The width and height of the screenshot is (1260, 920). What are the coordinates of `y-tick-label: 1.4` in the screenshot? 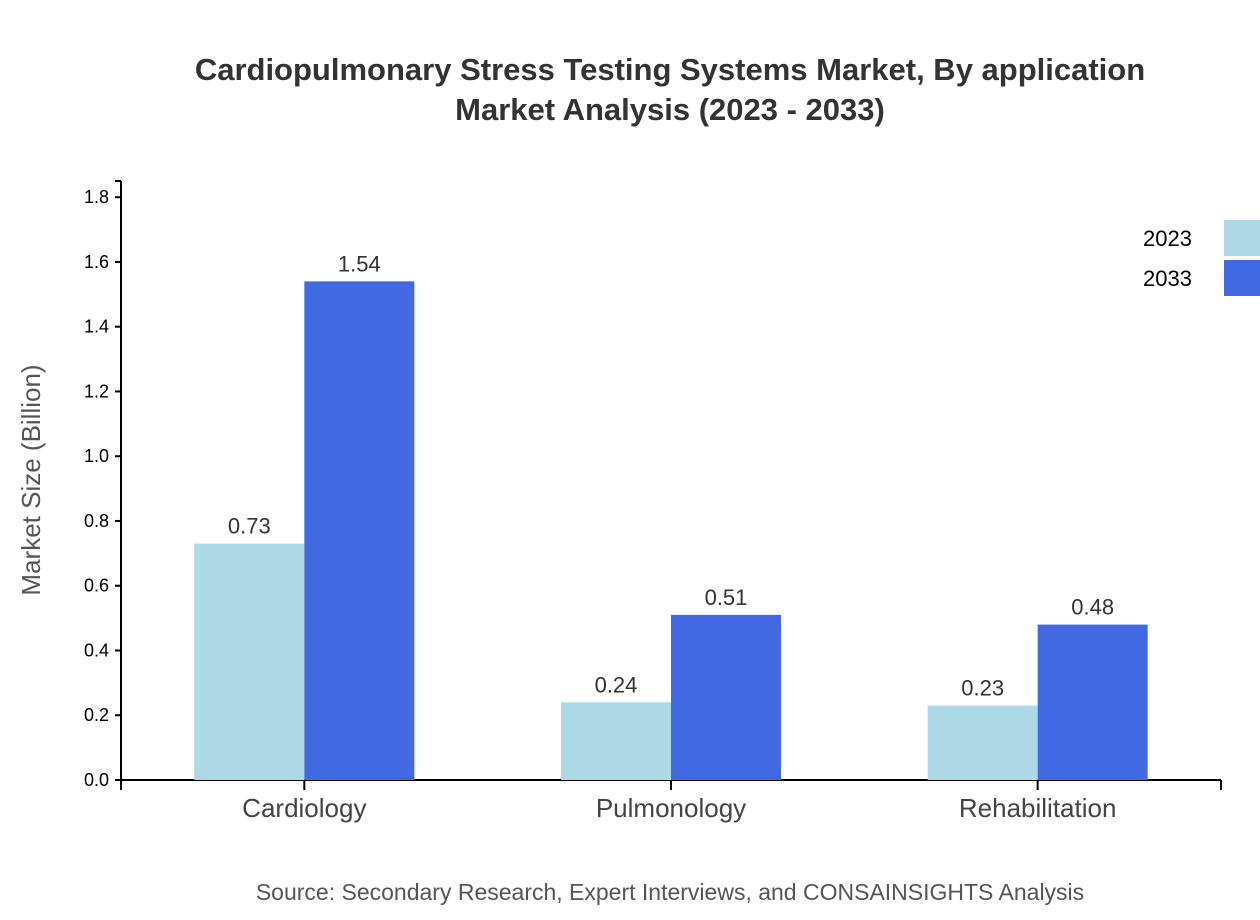 It's located at (96, 327).